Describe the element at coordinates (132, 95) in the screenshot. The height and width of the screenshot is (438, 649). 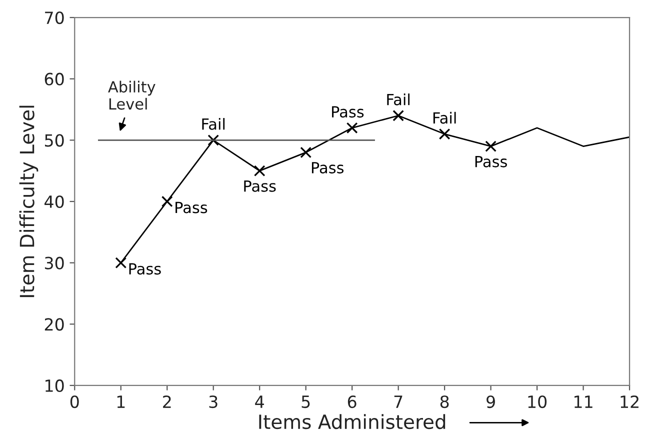
I see `ref-line-label: Ability Level` at that location.